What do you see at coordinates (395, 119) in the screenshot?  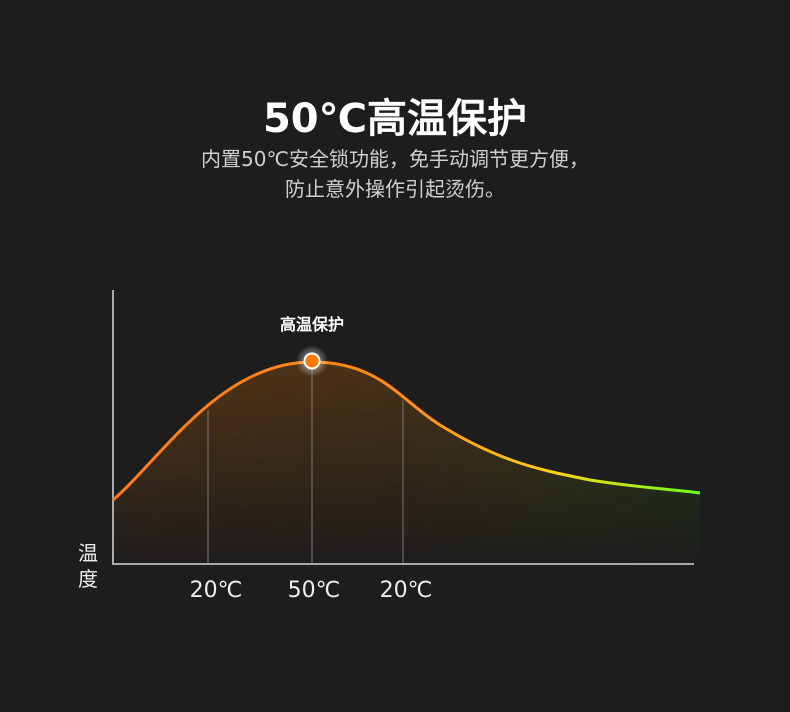 I see `page-title: 50℃高温保护` at bounding box center [395, 119].